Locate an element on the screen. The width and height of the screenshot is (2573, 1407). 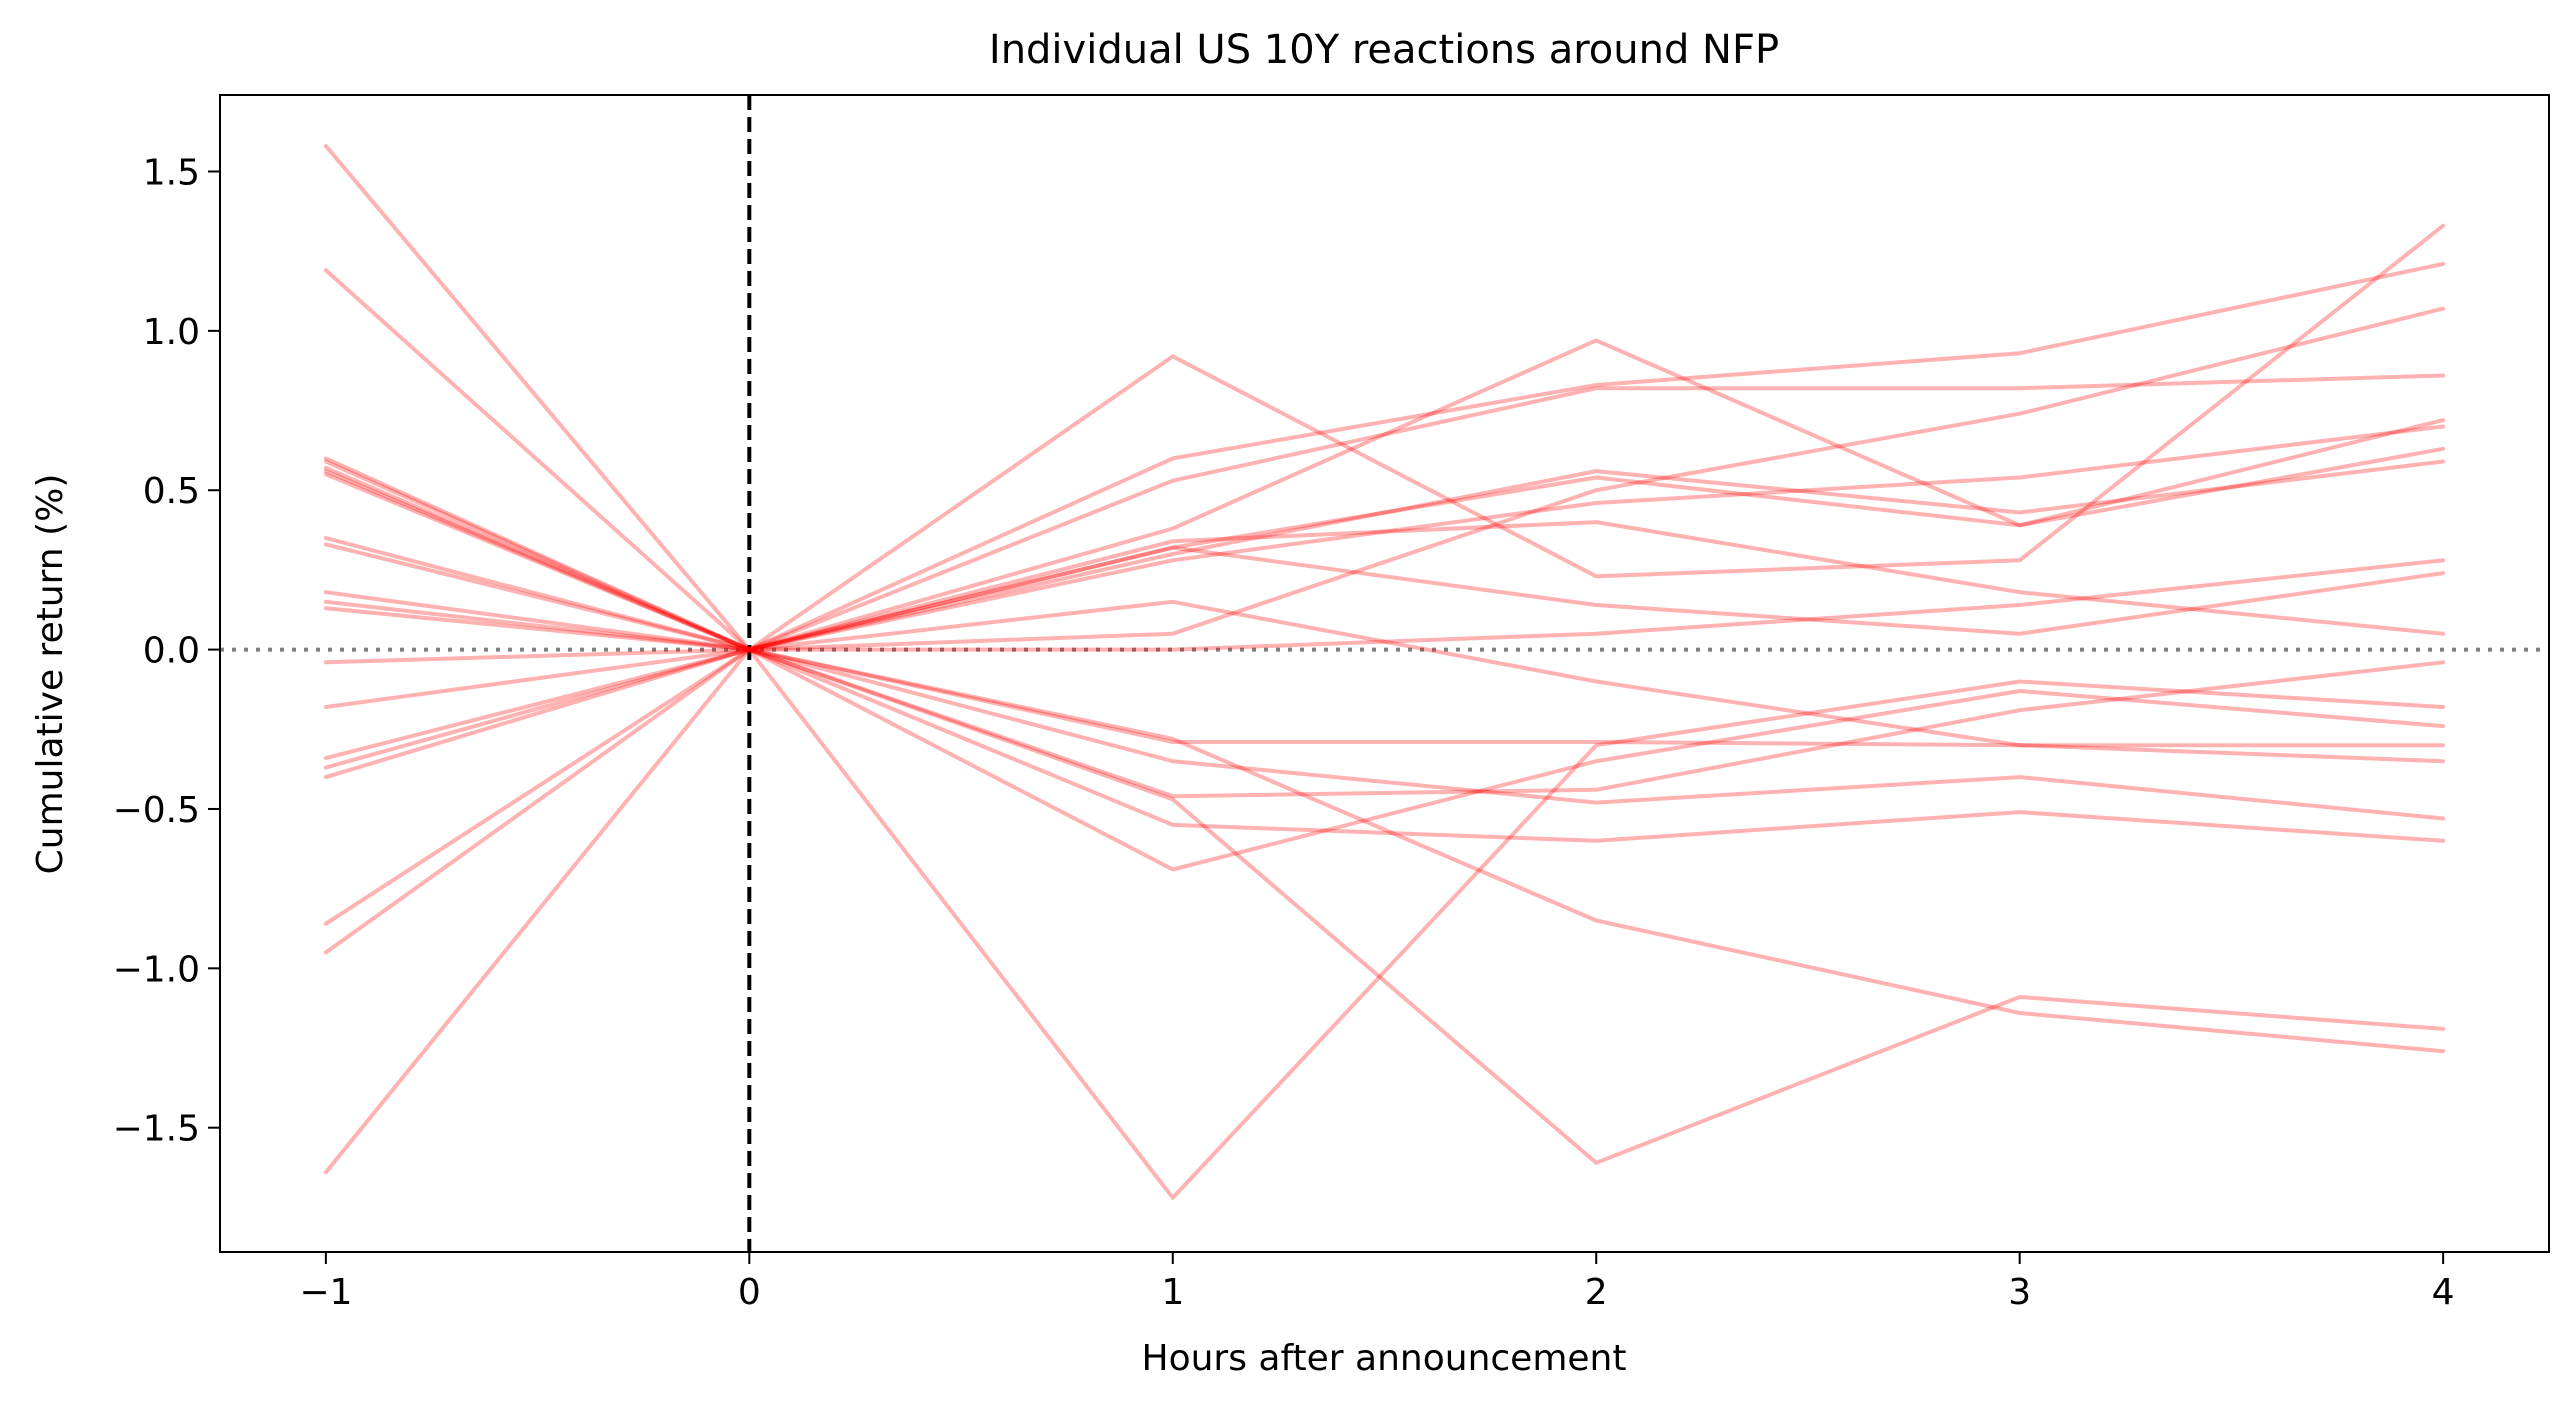
y-tick-label: −1.5 is located at coordinates (156, 1129).